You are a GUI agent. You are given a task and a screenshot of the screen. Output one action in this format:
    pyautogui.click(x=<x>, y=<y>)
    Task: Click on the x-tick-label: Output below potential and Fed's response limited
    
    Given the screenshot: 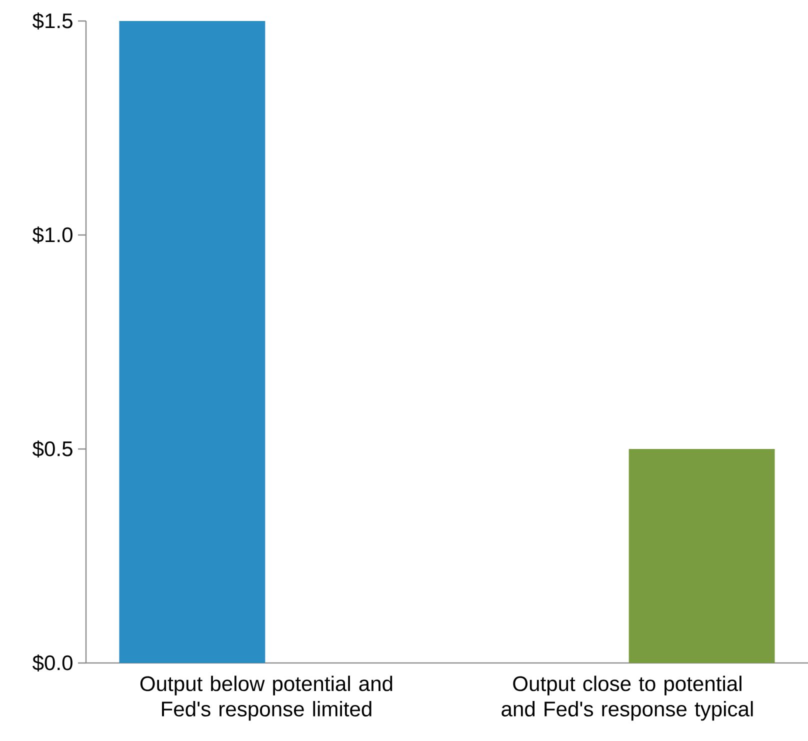 What is the action you would take?
    pyautogui.click(x=266, y=698)
    